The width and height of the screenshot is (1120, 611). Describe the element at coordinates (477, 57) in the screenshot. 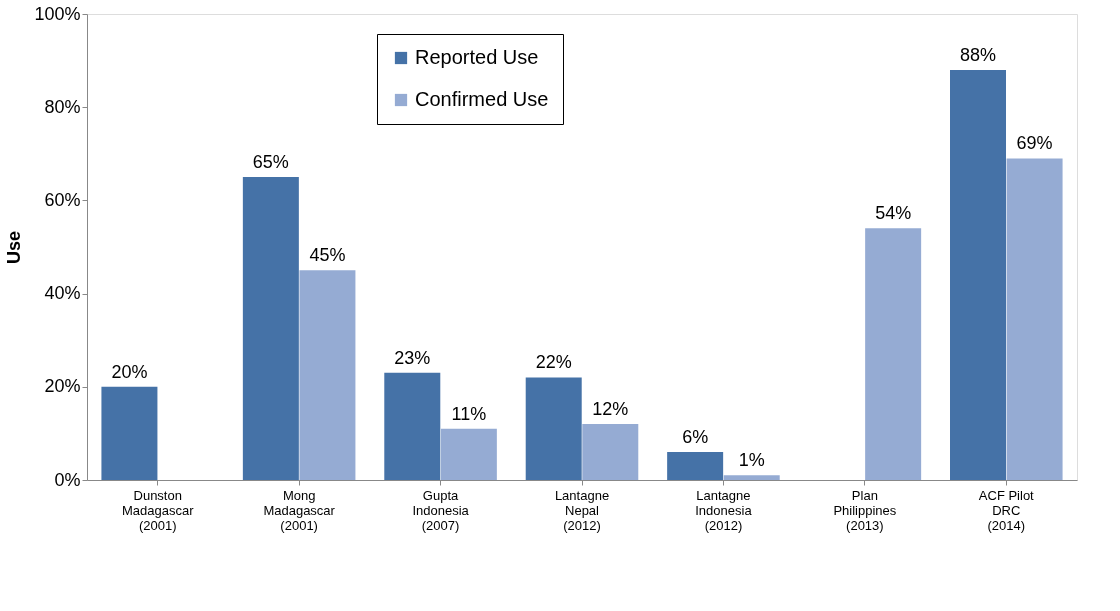

I see `legend-label: Reported Use` at that location.